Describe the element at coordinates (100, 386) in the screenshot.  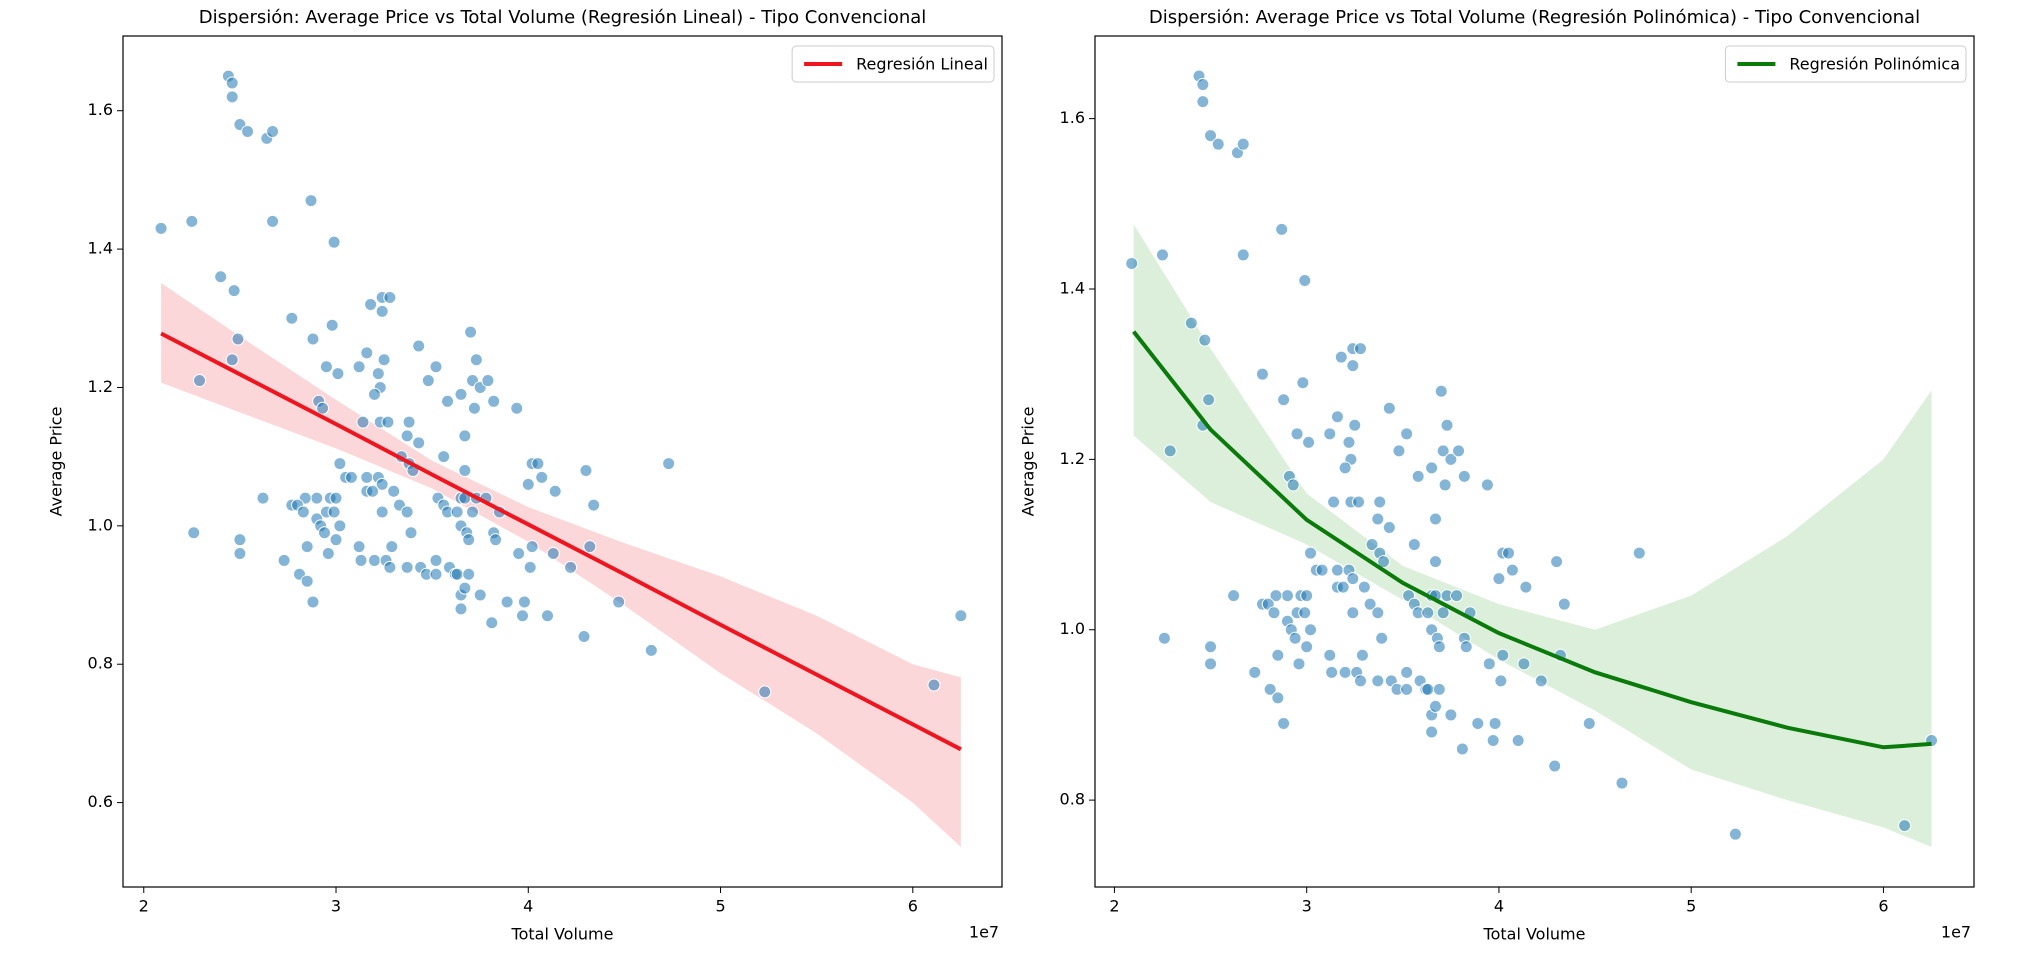
I see `y-tick-label: 1.2` at that location.